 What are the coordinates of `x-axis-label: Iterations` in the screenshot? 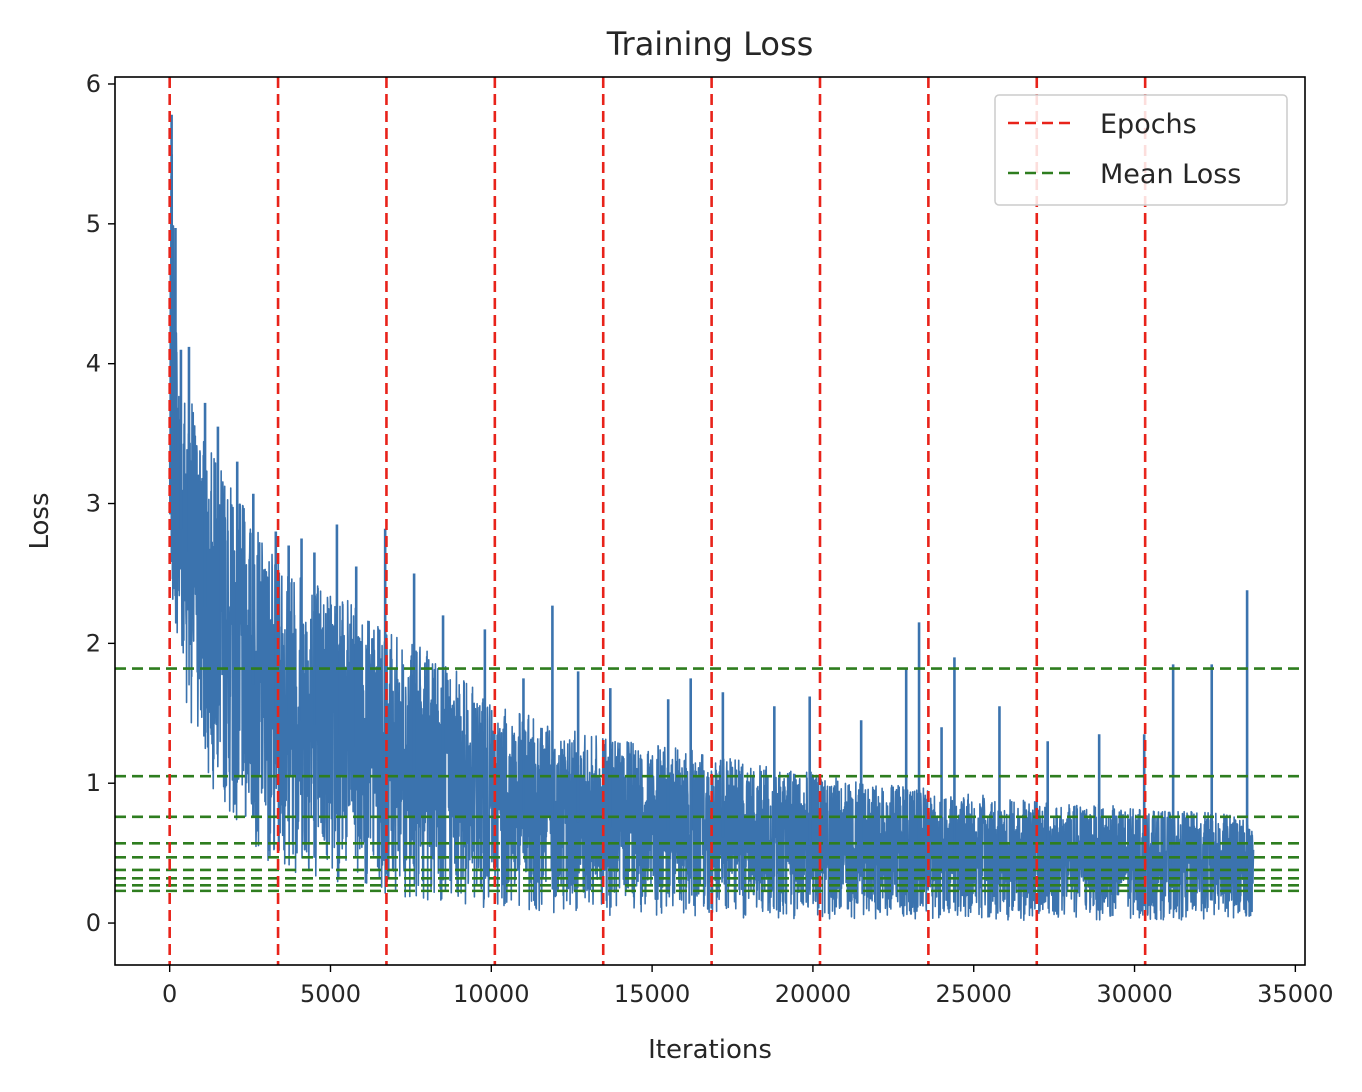 It's located at (710, 1050).